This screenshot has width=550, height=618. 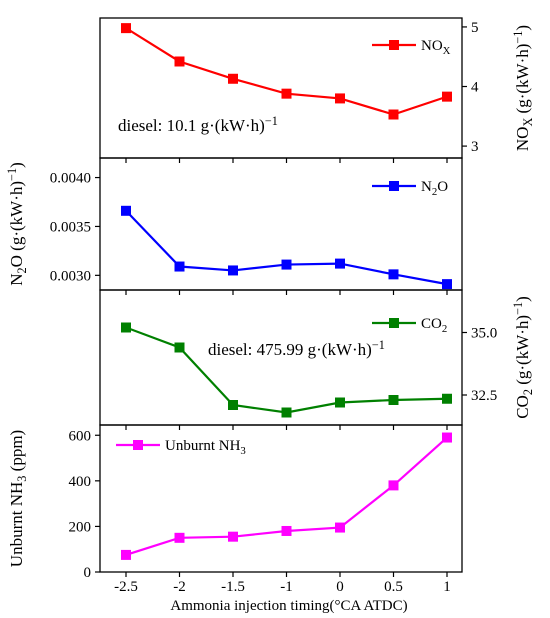 What do you see at coordinates (484, 396) in the screenshot?
I see `y-tick-label-co2: 32.5` at bounding box center [484, 396].